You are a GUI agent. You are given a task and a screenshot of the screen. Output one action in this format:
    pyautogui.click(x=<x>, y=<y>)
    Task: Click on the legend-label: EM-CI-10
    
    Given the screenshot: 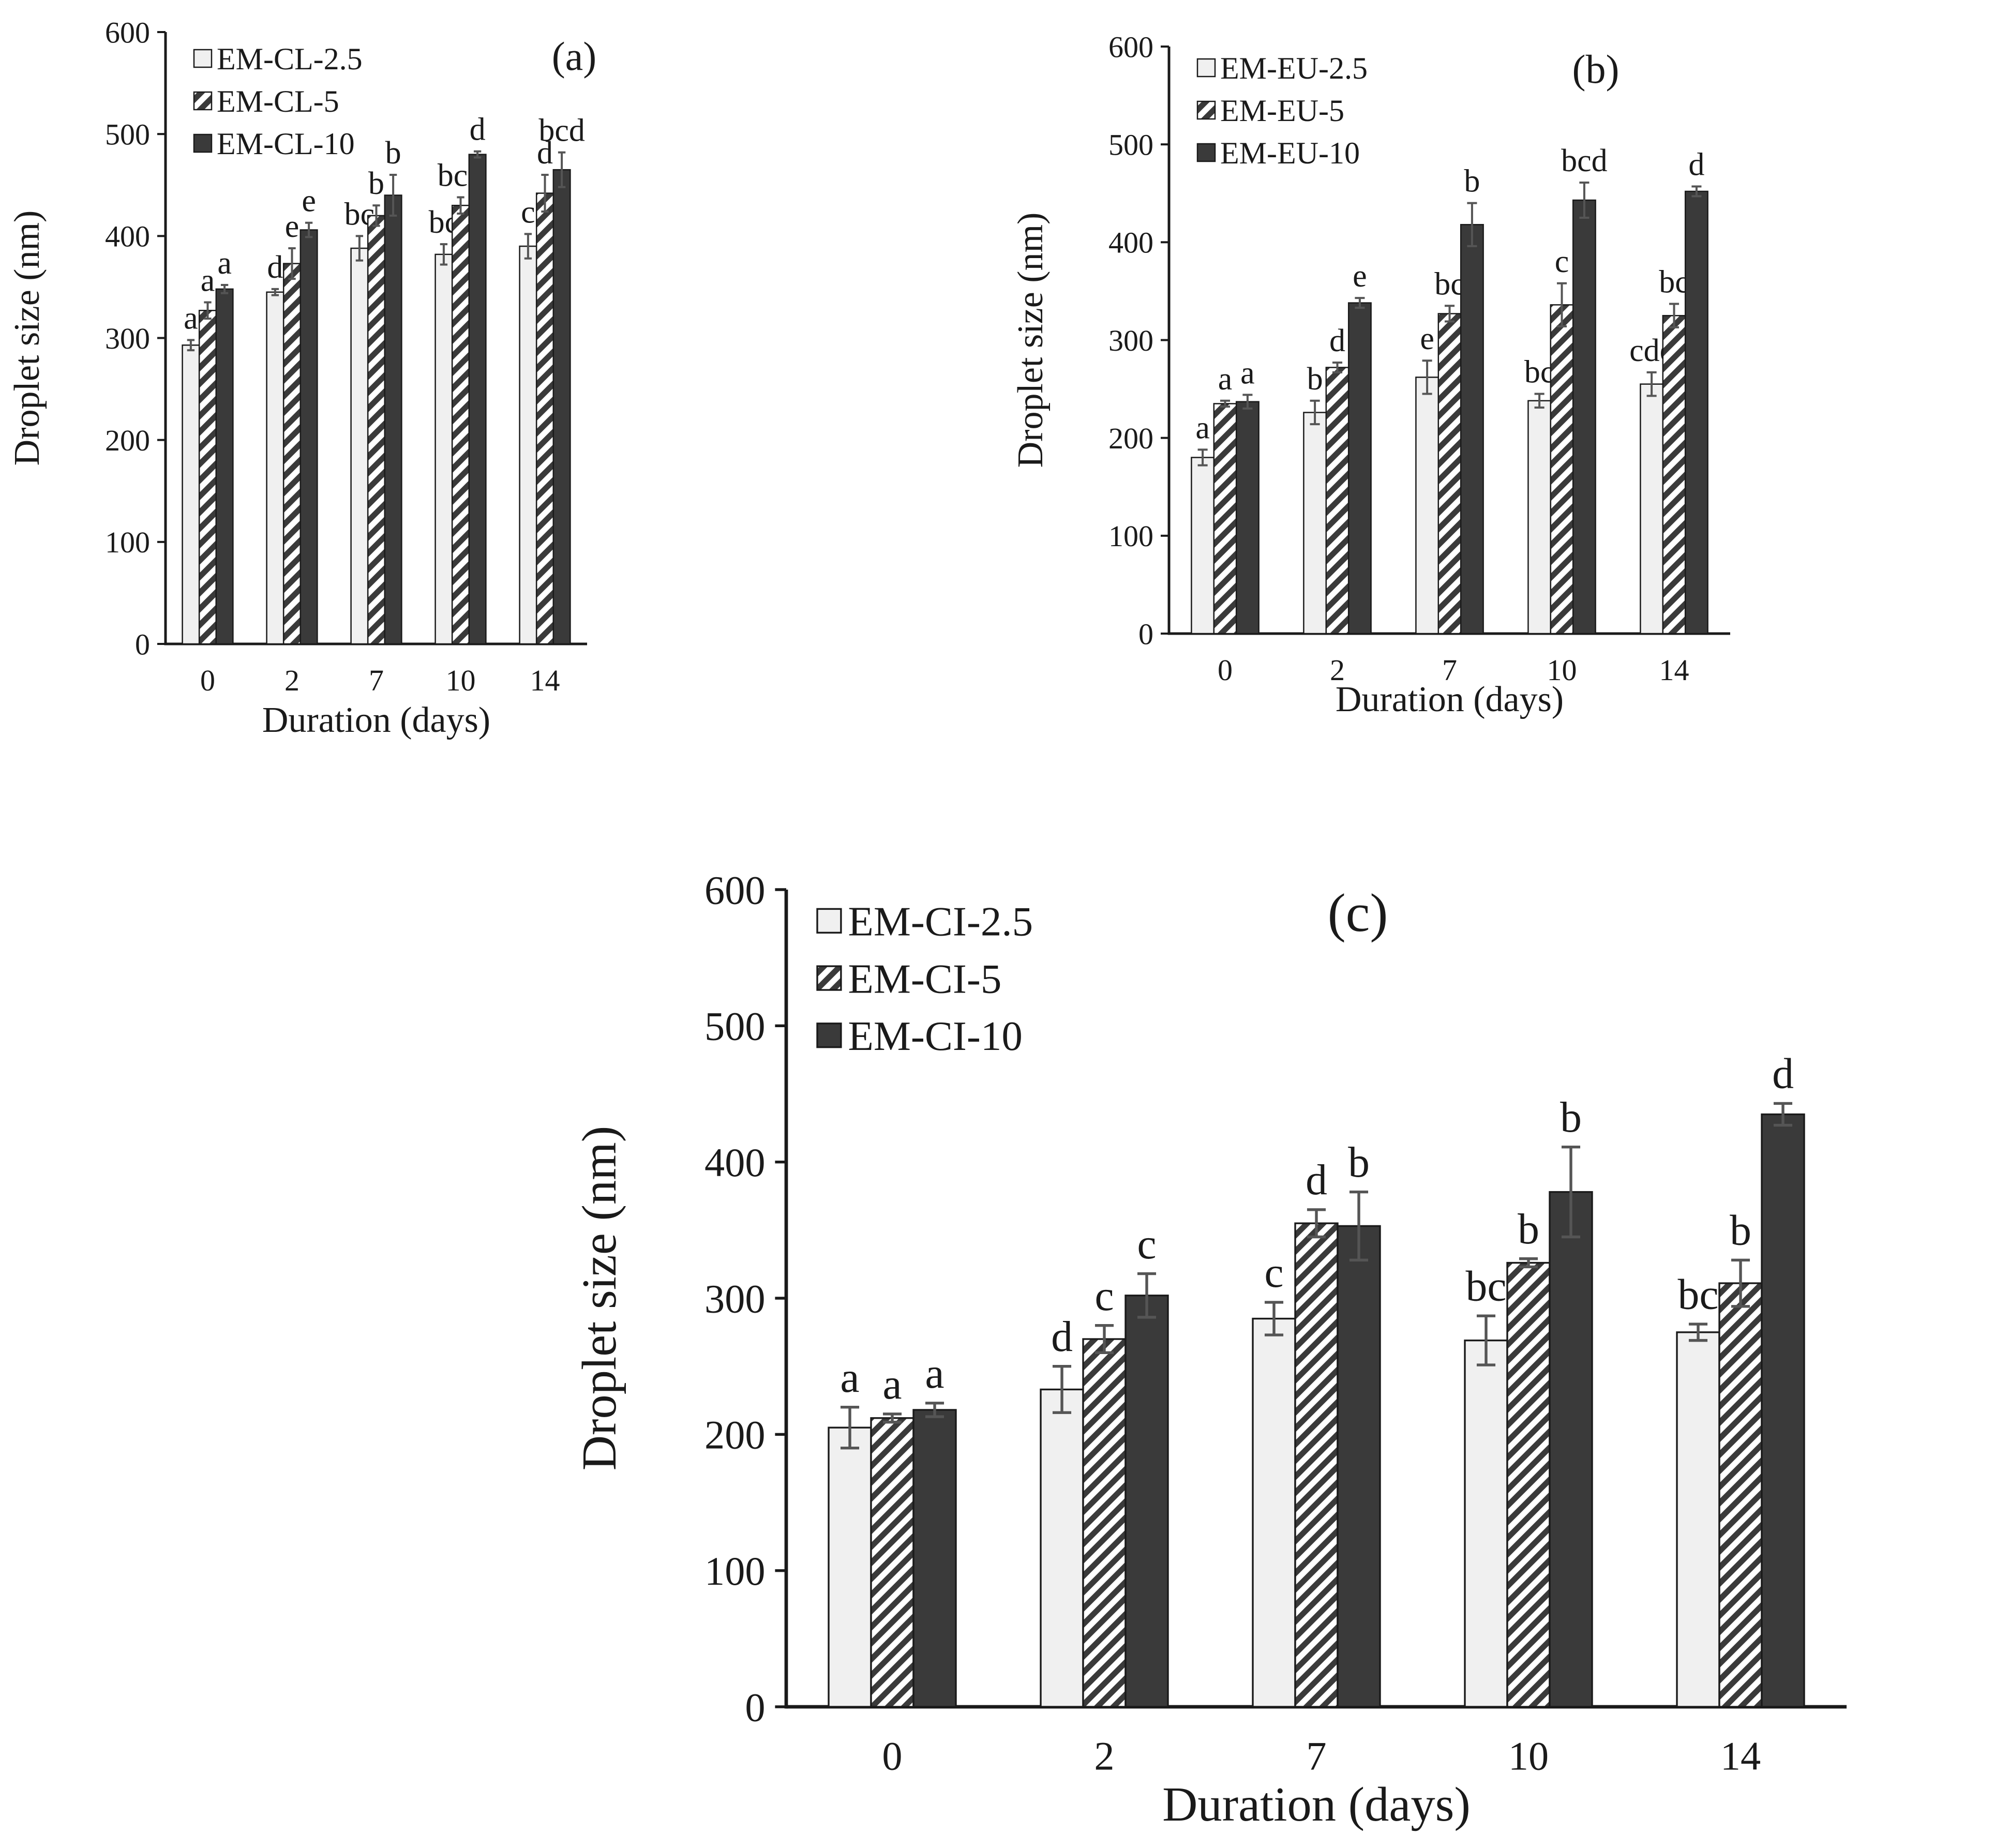 What is the action you would take?
    pyautogui.click(x=935, y=1036)
    